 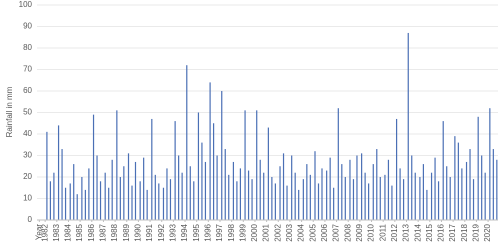 I want to click on x-tick-label: 2012, so click(x=394, y=232).